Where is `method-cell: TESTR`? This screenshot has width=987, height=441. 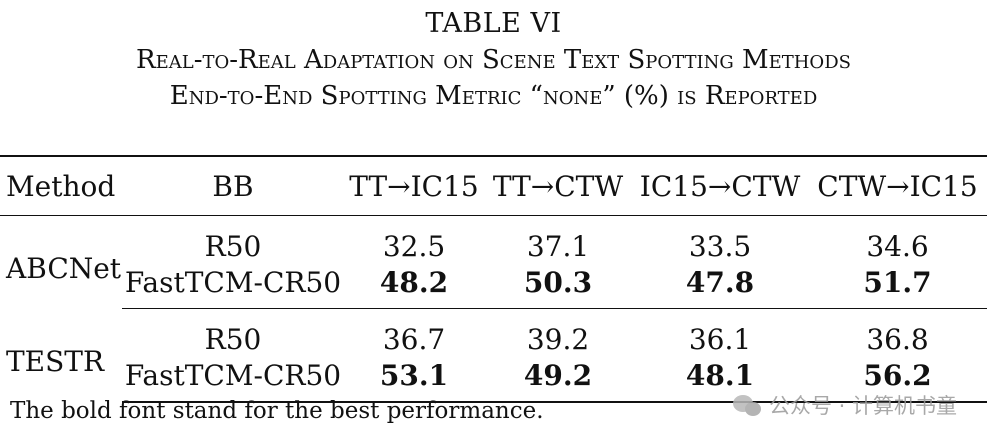
method-cell: TESTR is located at coordinates (55, 361).